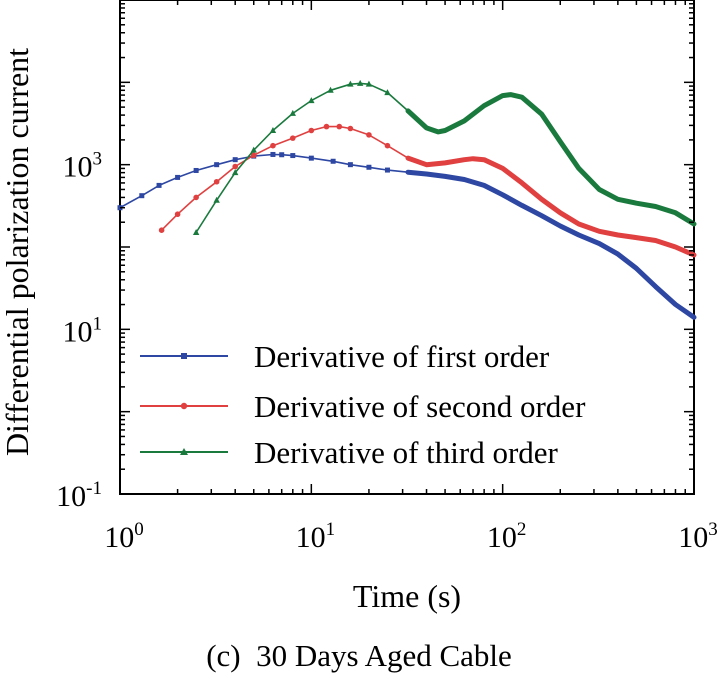  What do you see at coordinates (407, 596) in the screenshot?
I see `x-axis-title: Time (s)` at bounding box center [407, 596].